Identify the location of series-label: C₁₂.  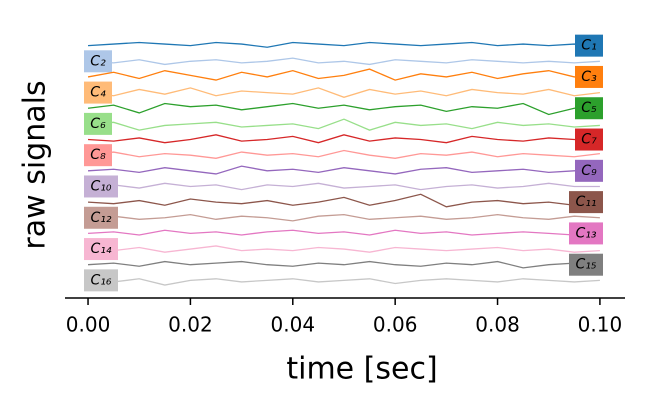
(101, 218).